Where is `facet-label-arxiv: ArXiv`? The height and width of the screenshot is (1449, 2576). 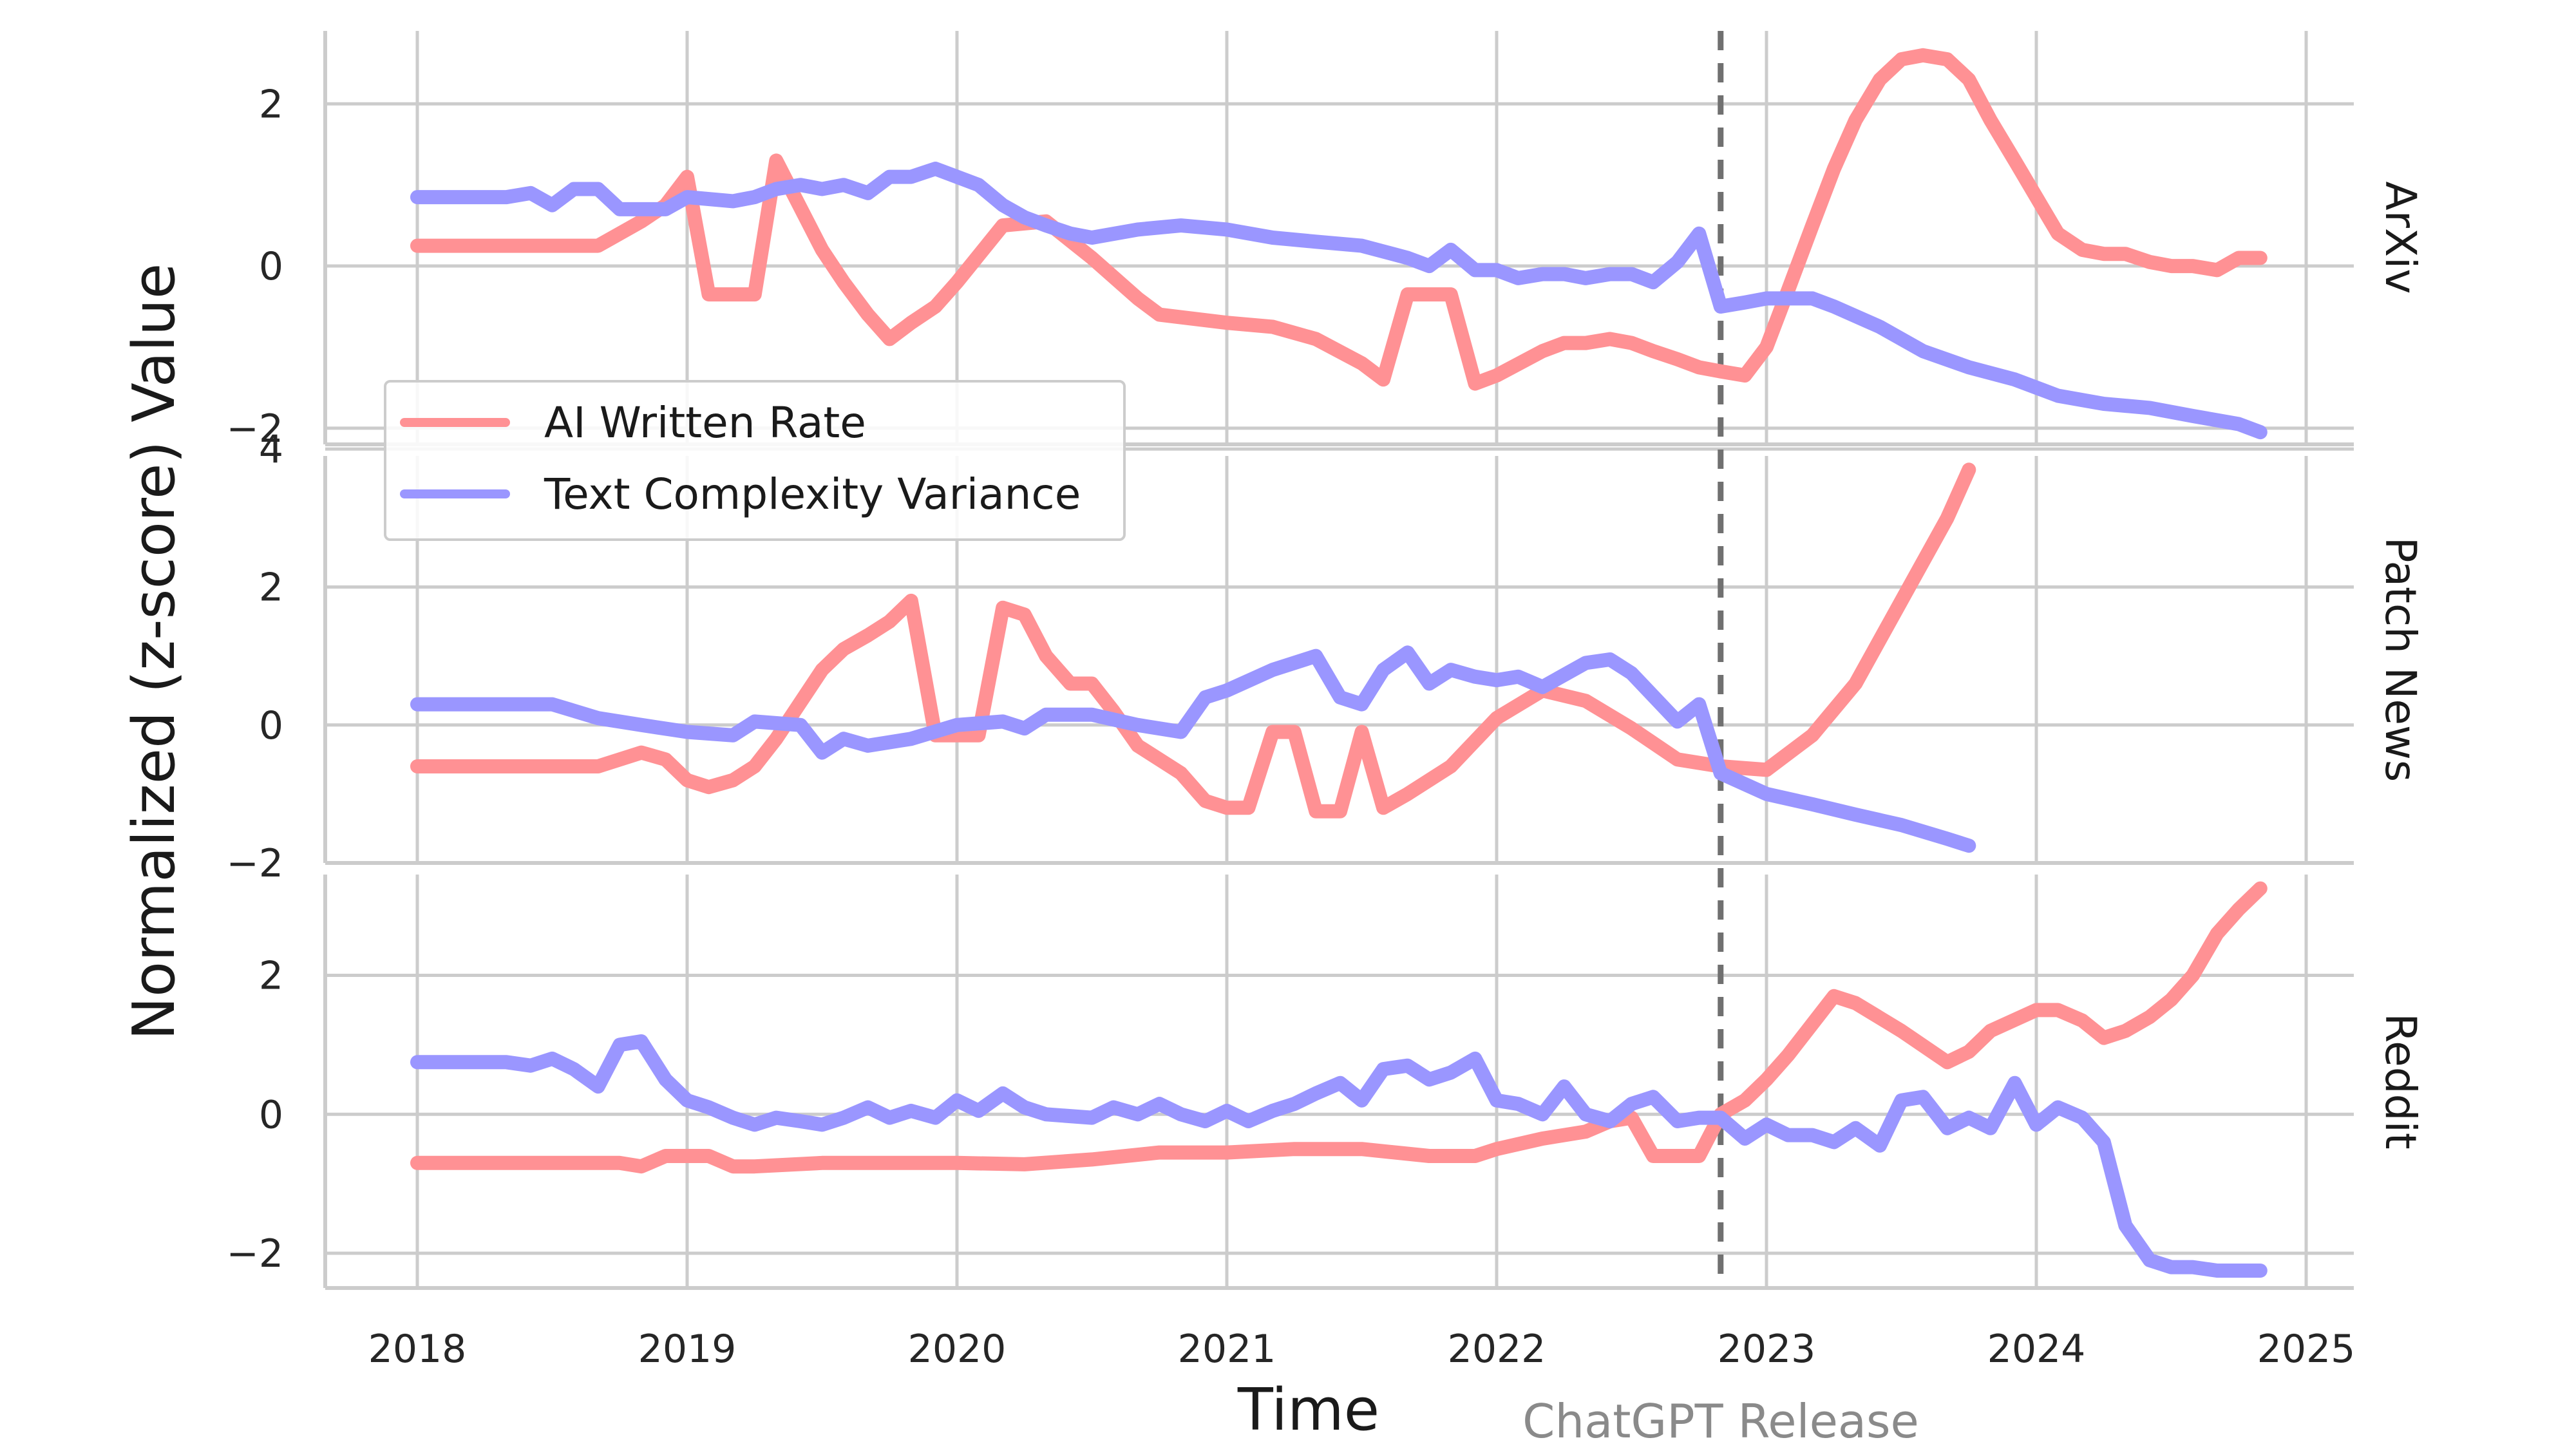
facet-label-arxiv: ArXiv is located at coordinates (2400, 238).